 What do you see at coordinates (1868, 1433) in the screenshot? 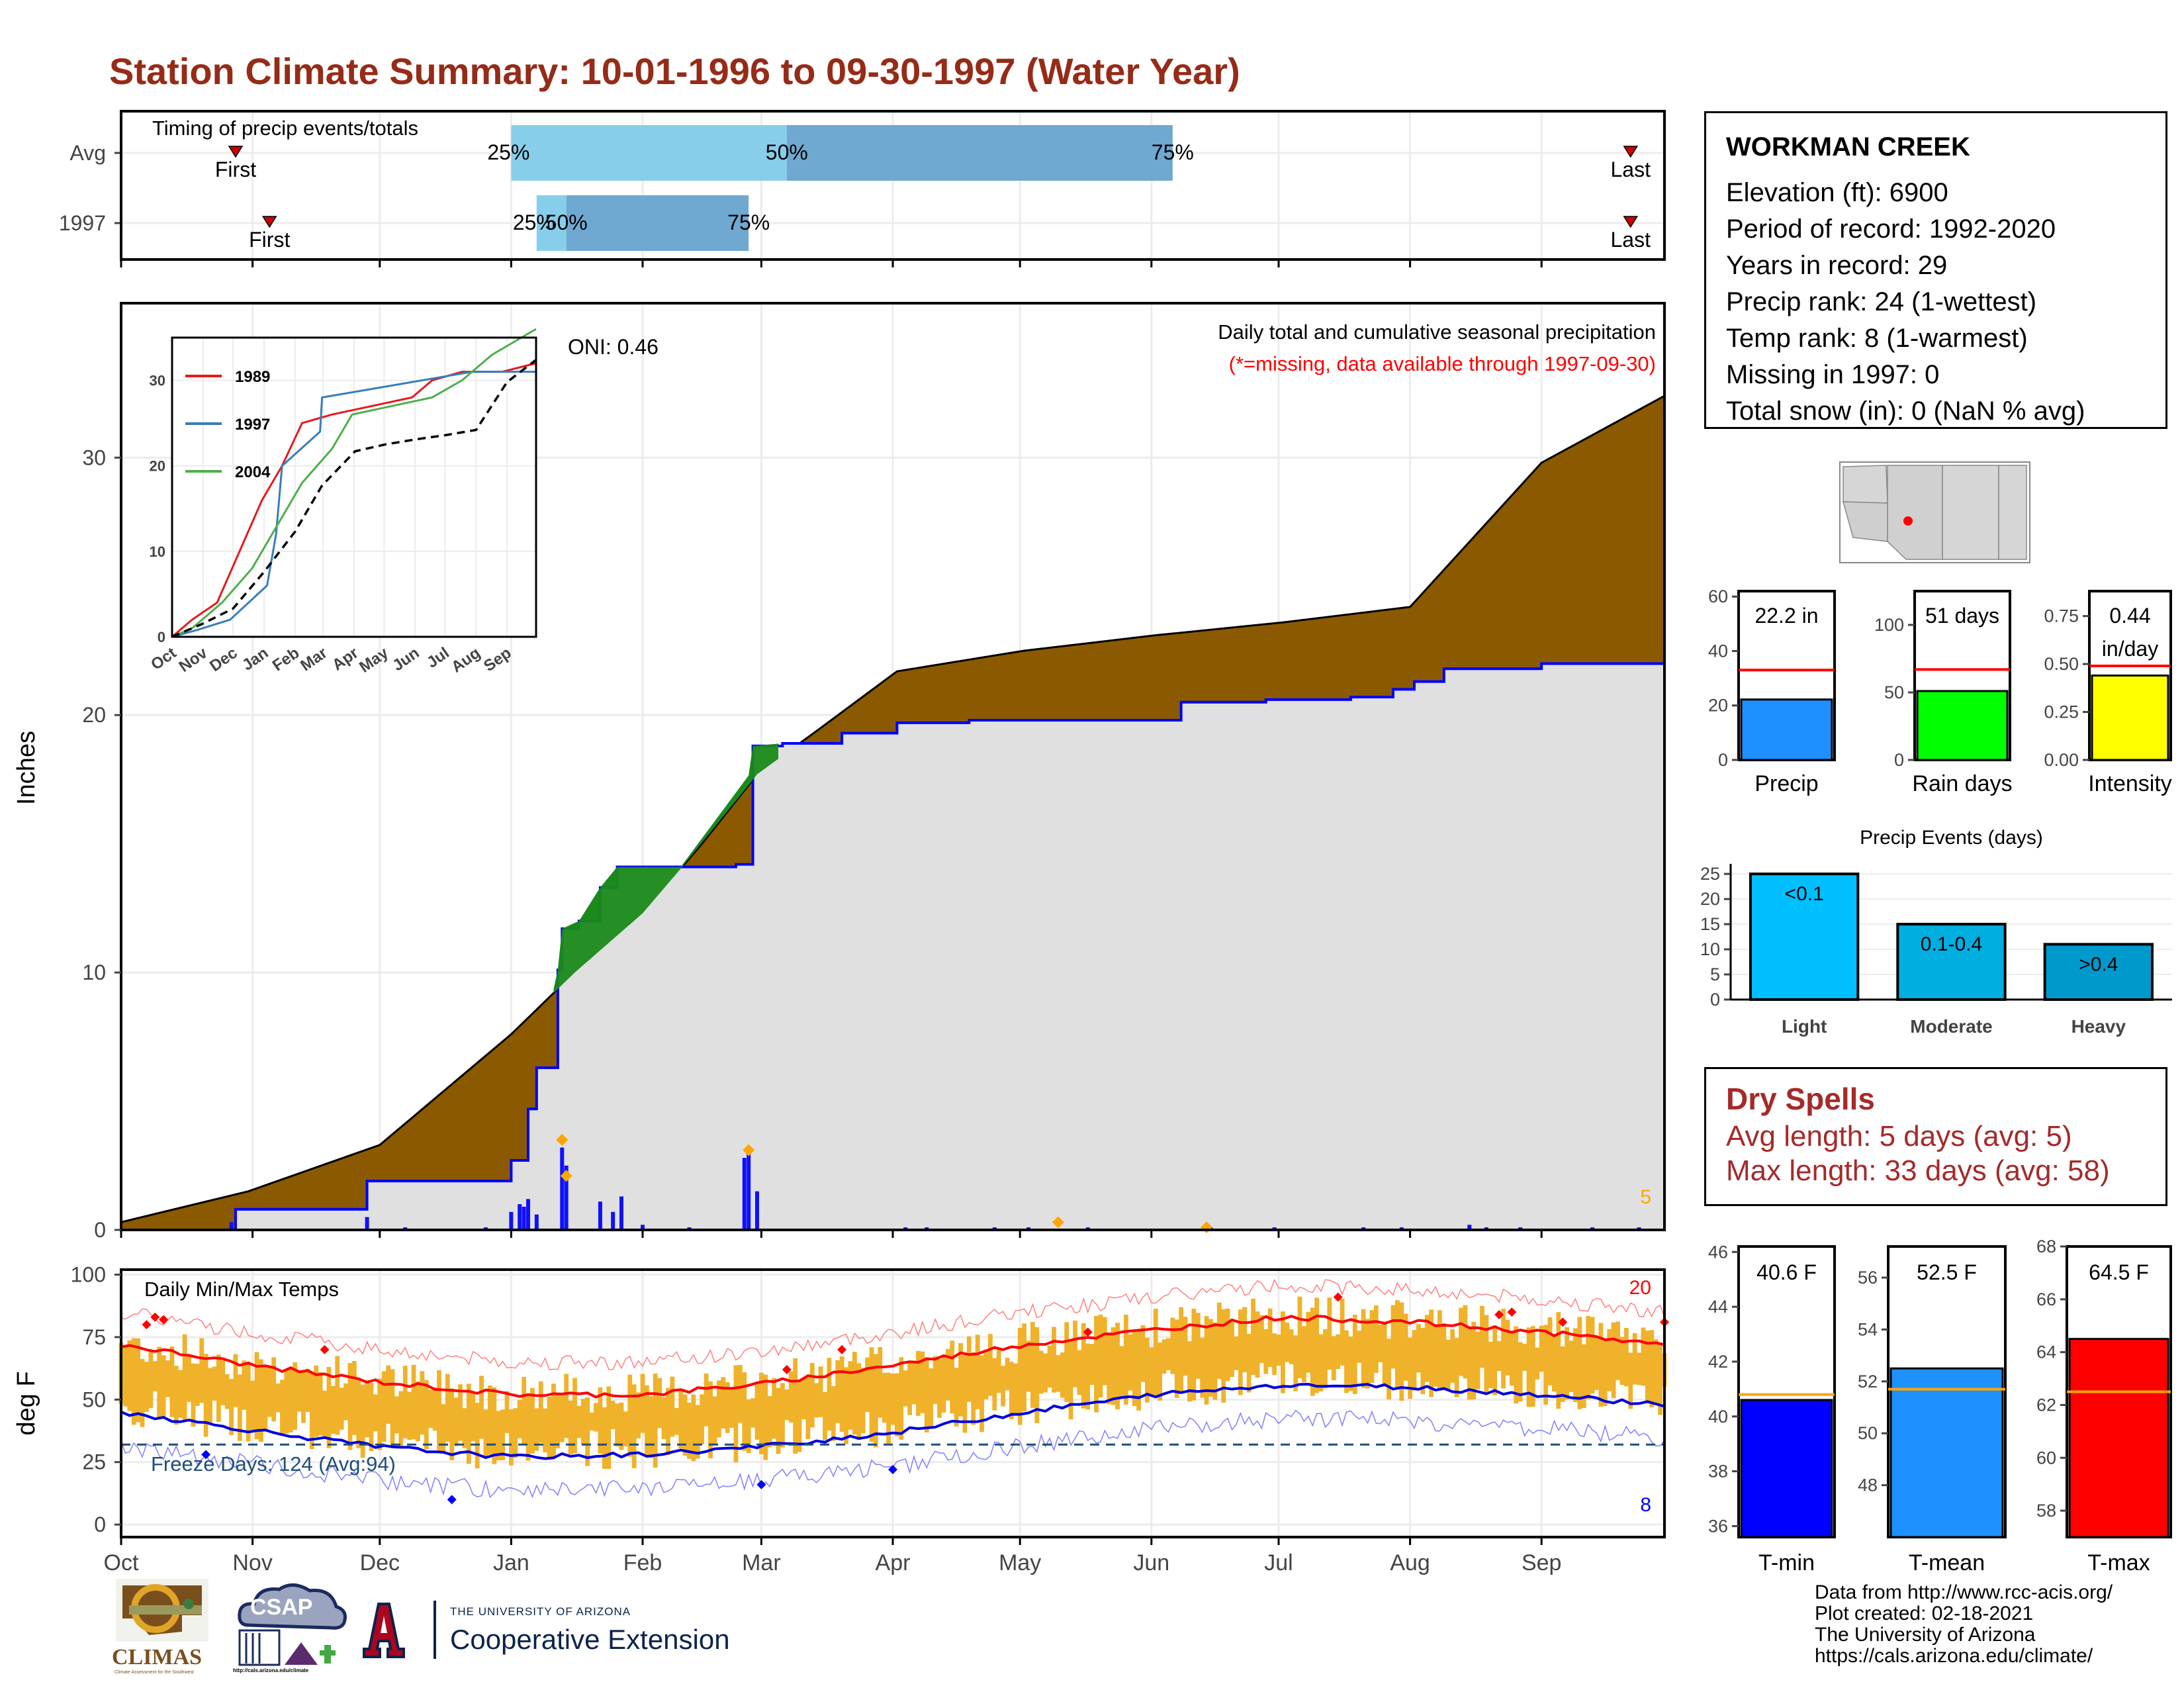
I see `temp-summary-y-tick-label: 50` at bounding box center [1868, 1433].